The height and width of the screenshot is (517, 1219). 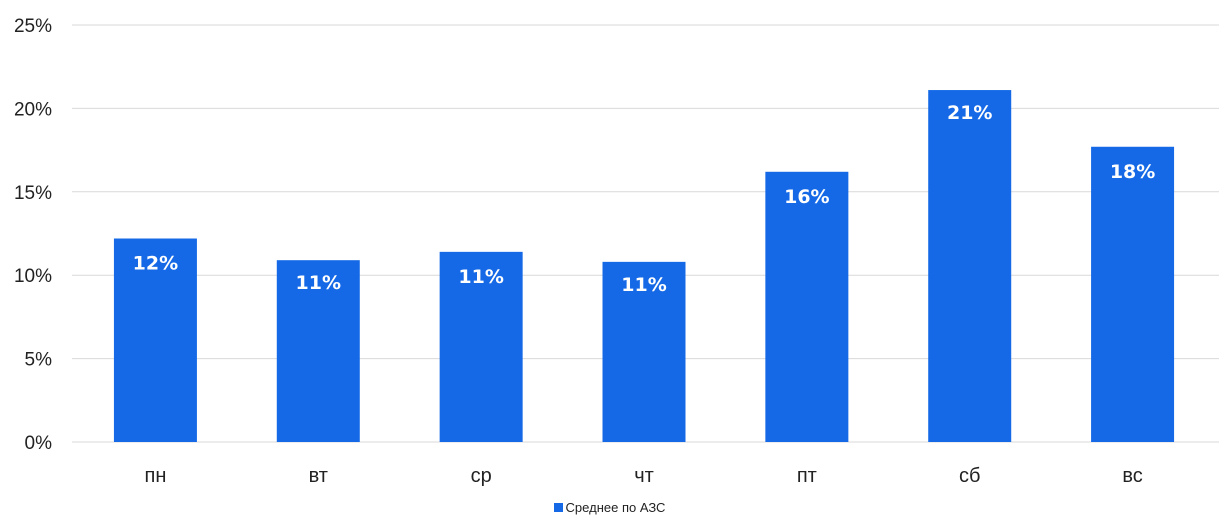 What do you see at coordinates (807, 476) in the screenshot?
I see `x-tick-label: пт` at bounding box center [807, 476].